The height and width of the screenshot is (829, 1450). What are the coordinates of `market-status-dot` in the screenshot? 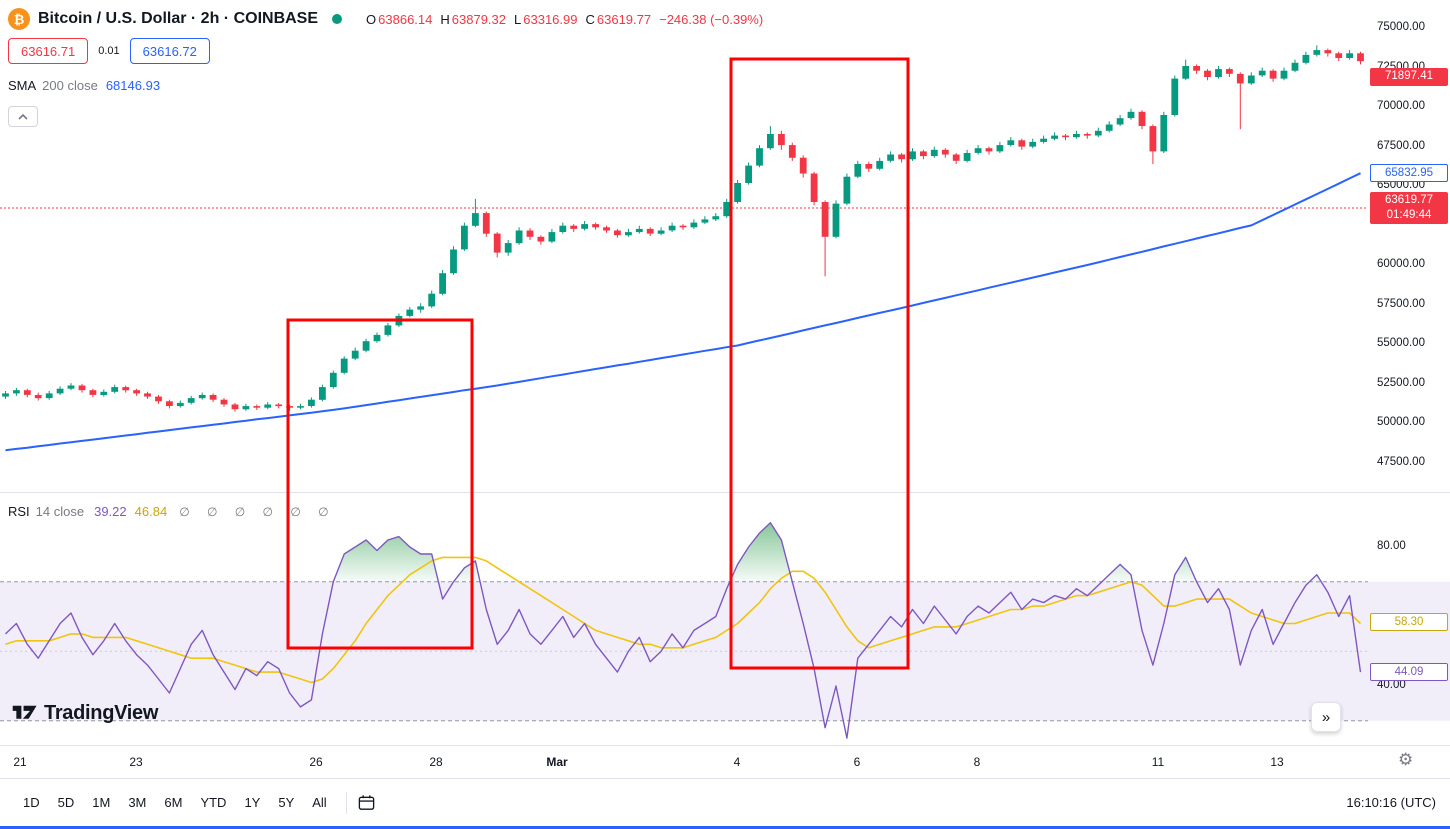 It's located at (337, 19).